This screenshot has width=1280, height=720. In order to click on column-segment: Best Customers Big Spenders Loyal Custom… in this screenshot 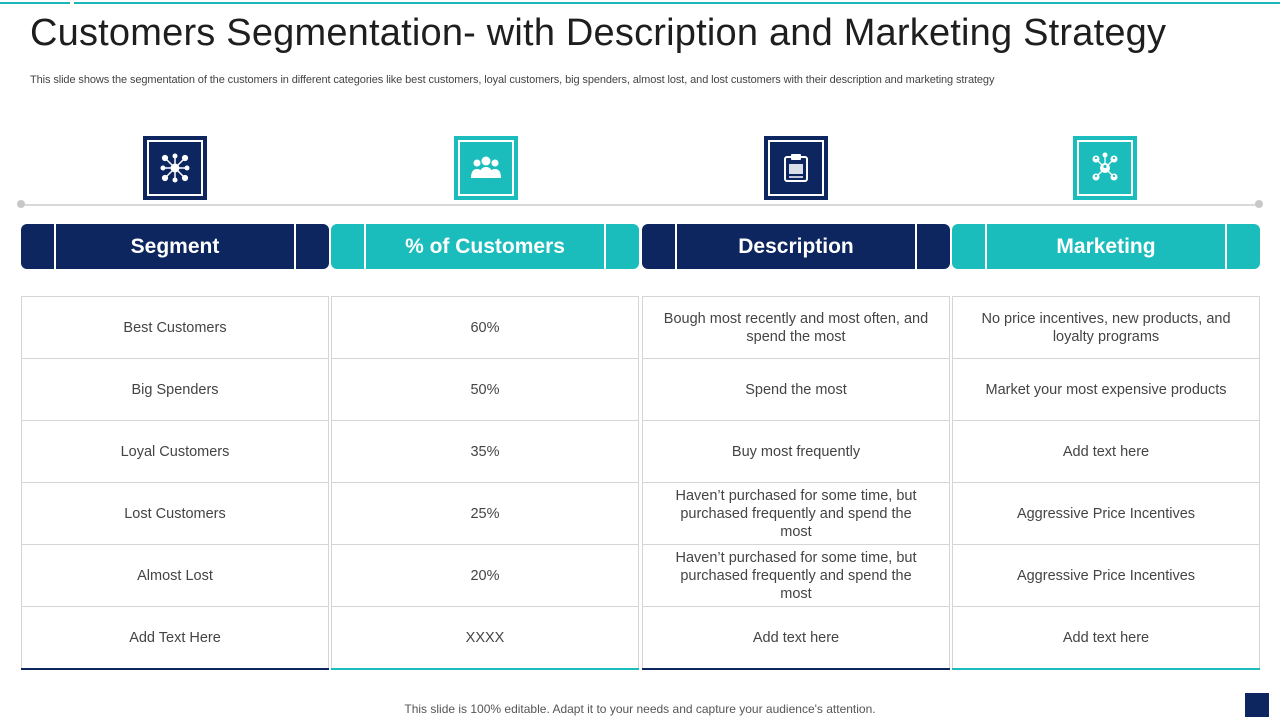, I will do `click(175, 483)`.